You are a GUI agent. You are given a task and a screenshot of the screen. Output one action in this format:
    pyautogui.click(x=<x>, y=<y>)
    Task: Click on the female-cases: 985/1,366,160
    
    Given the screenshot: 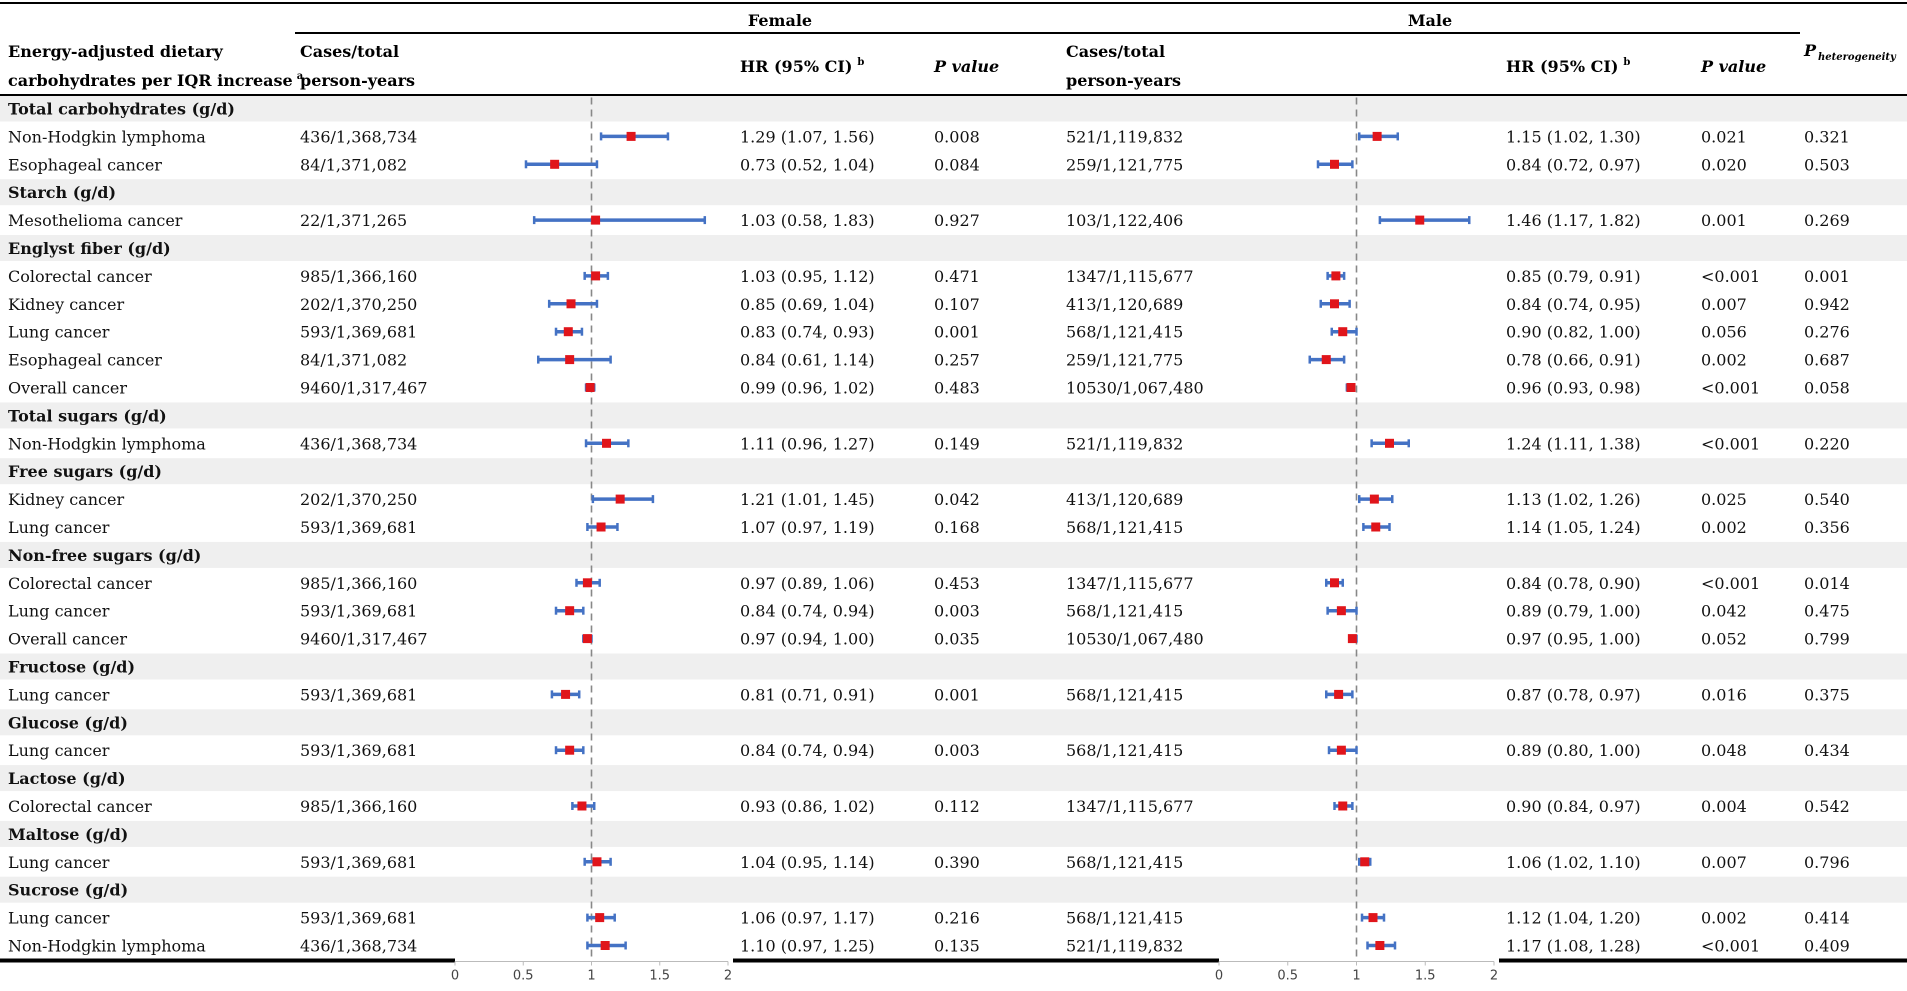 What is the action you would take?
    pyautogui.click(x=358, y=806)
    